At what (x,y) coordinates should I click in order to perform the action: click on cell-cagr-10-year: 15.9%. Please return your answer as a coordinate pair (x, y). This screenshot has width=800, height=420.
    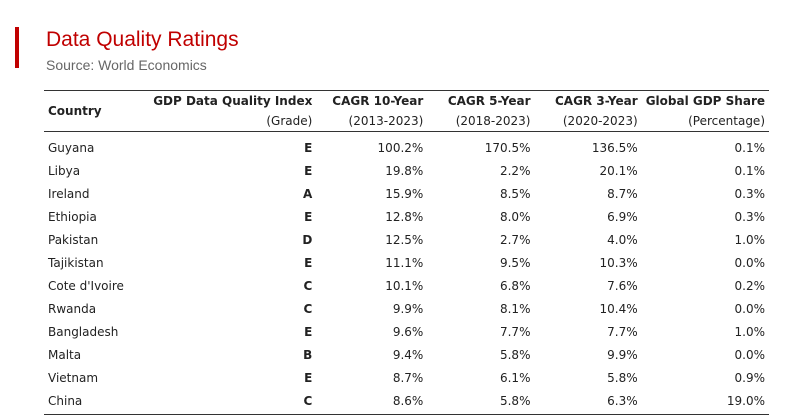
    Looking at the image, I should click on (404, 193).